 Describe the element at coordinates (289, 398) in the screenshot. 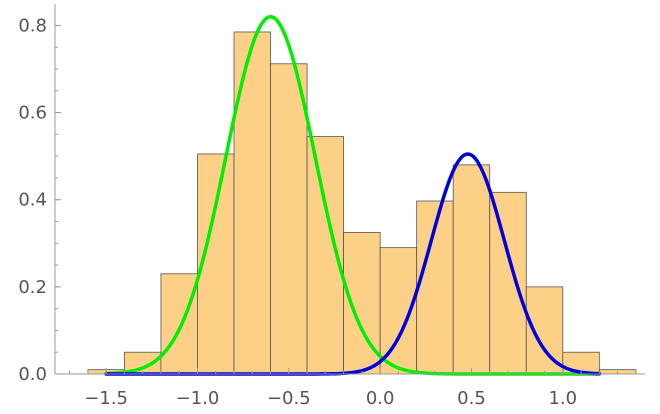

I see `x-tick-label: −0.5` at that location.